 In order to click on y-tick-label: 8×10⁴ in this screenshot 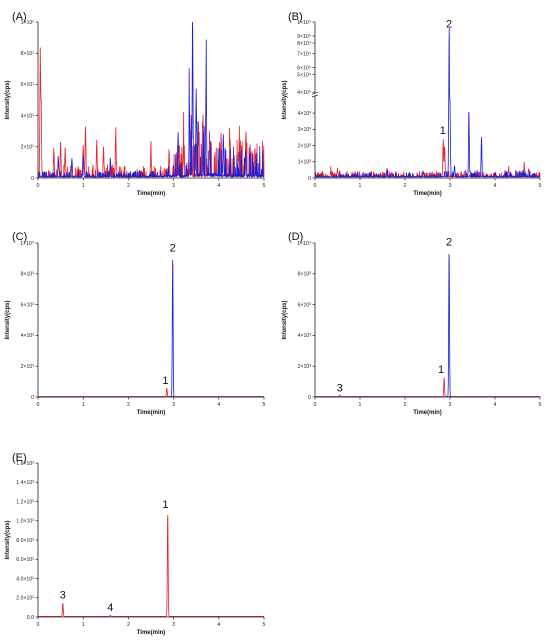, I will do `click(304, 44)`.